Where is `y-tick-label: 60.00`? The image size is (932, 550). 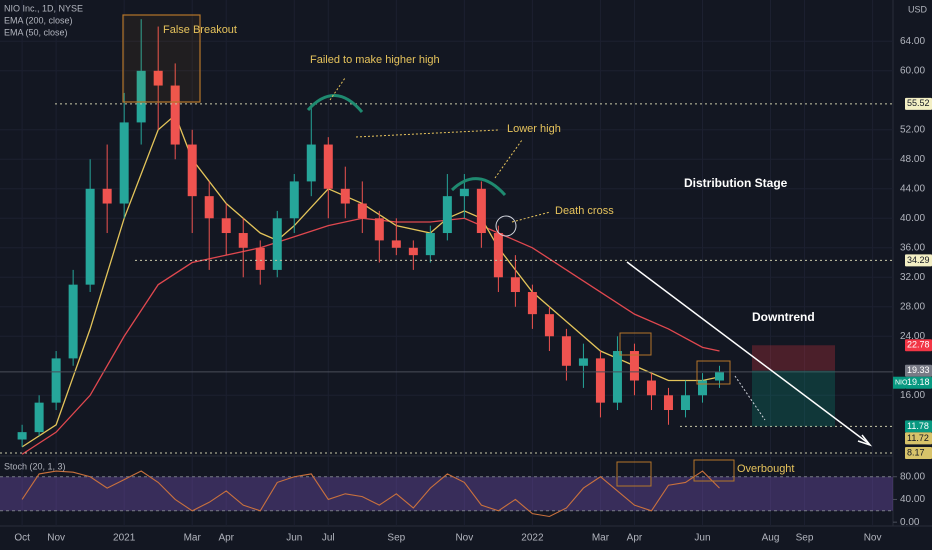
y-tick-label: 60.00 is located at coordinates (912, 70).